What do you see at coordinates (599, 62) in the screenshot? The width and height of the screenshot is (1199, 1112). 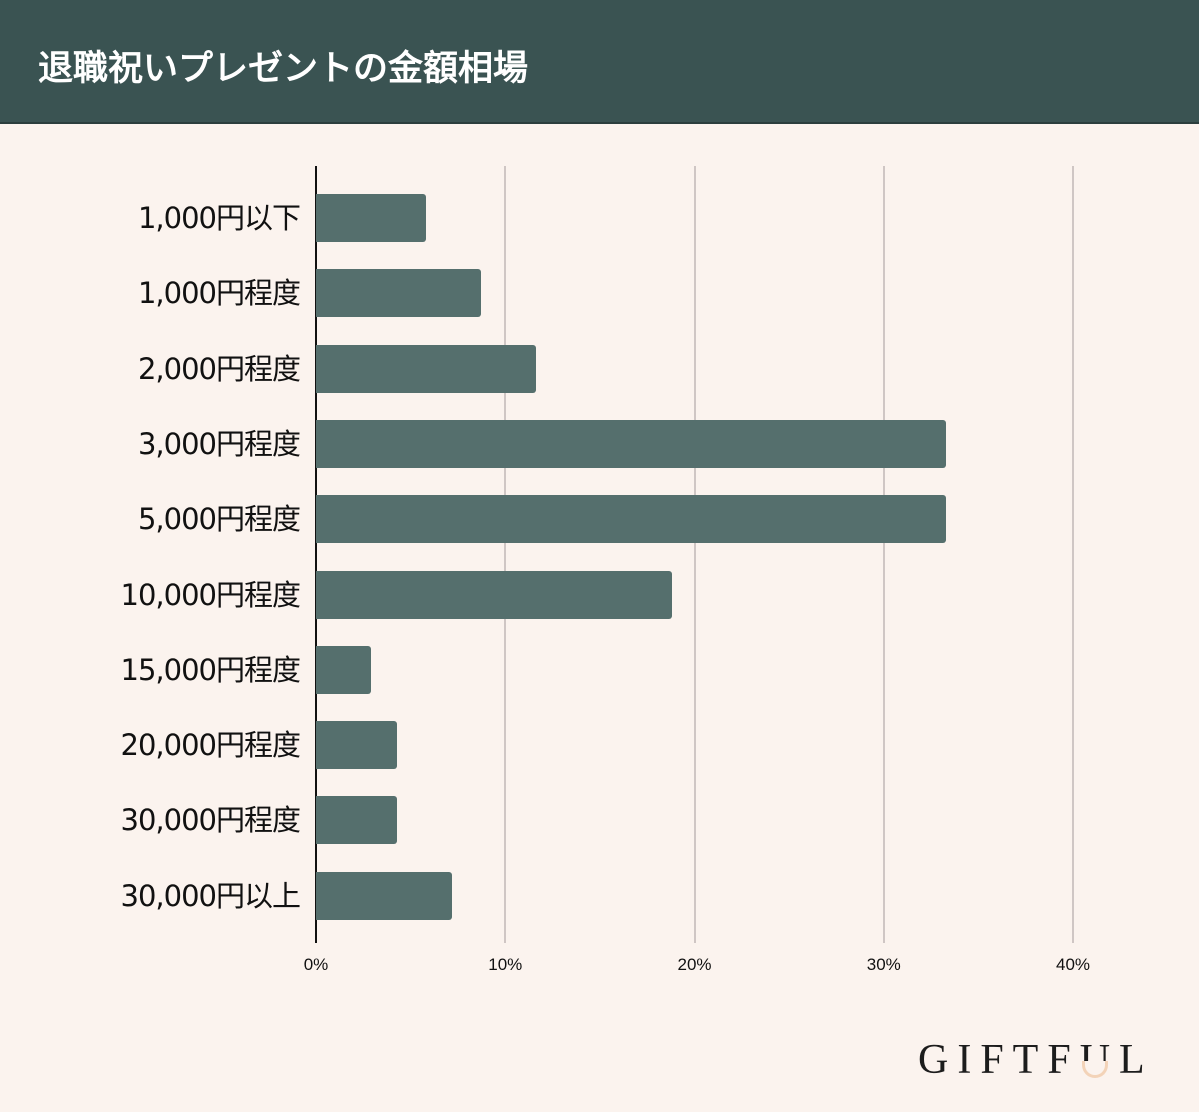 I see `chart-header: 退職祝いプレゼントの金額相場` at bounding box center [599, 62].